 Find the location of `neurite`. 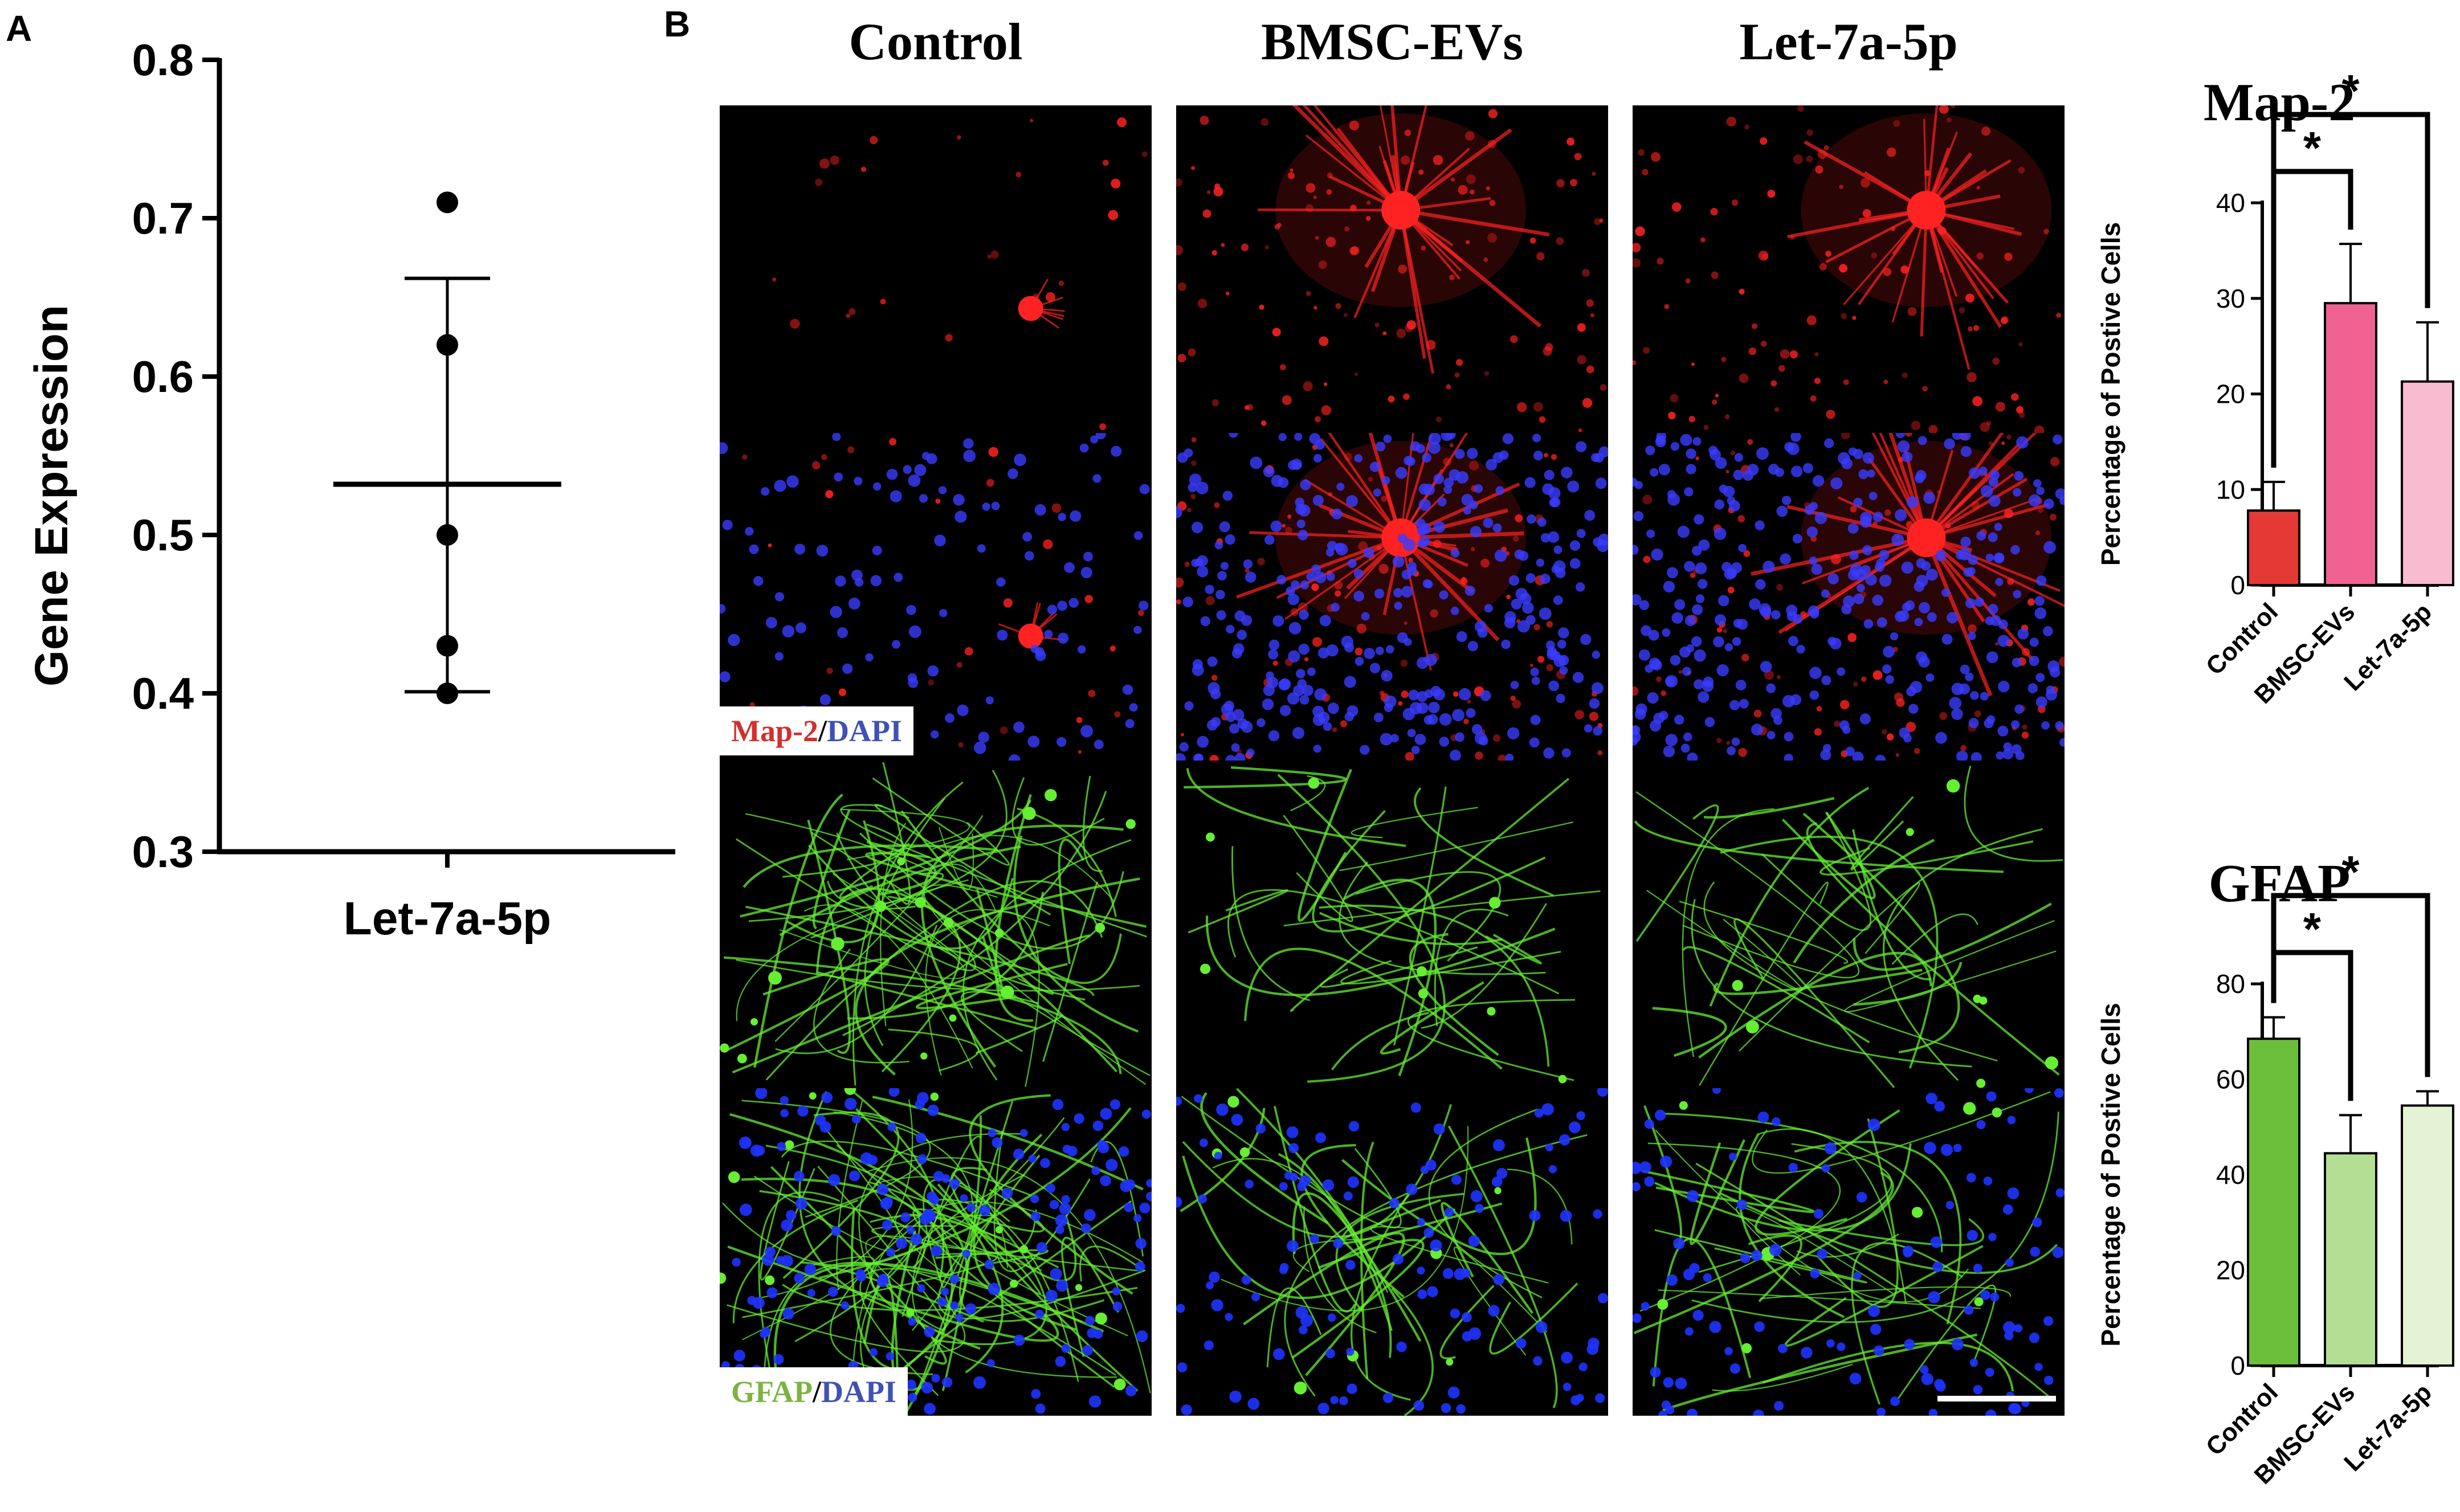

neurite is located at coordinates (1475, 222).